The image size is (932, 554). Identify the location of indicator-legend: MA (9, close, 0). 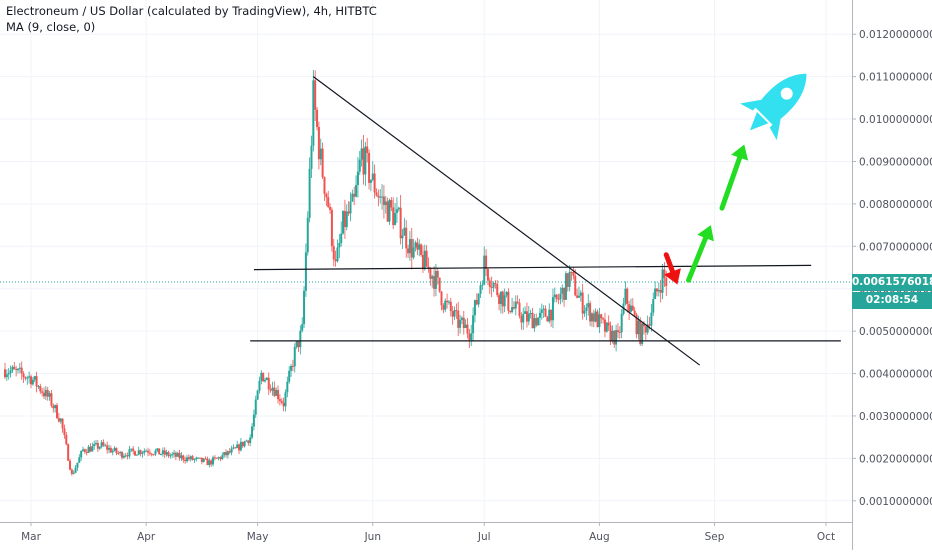
(51, 27).